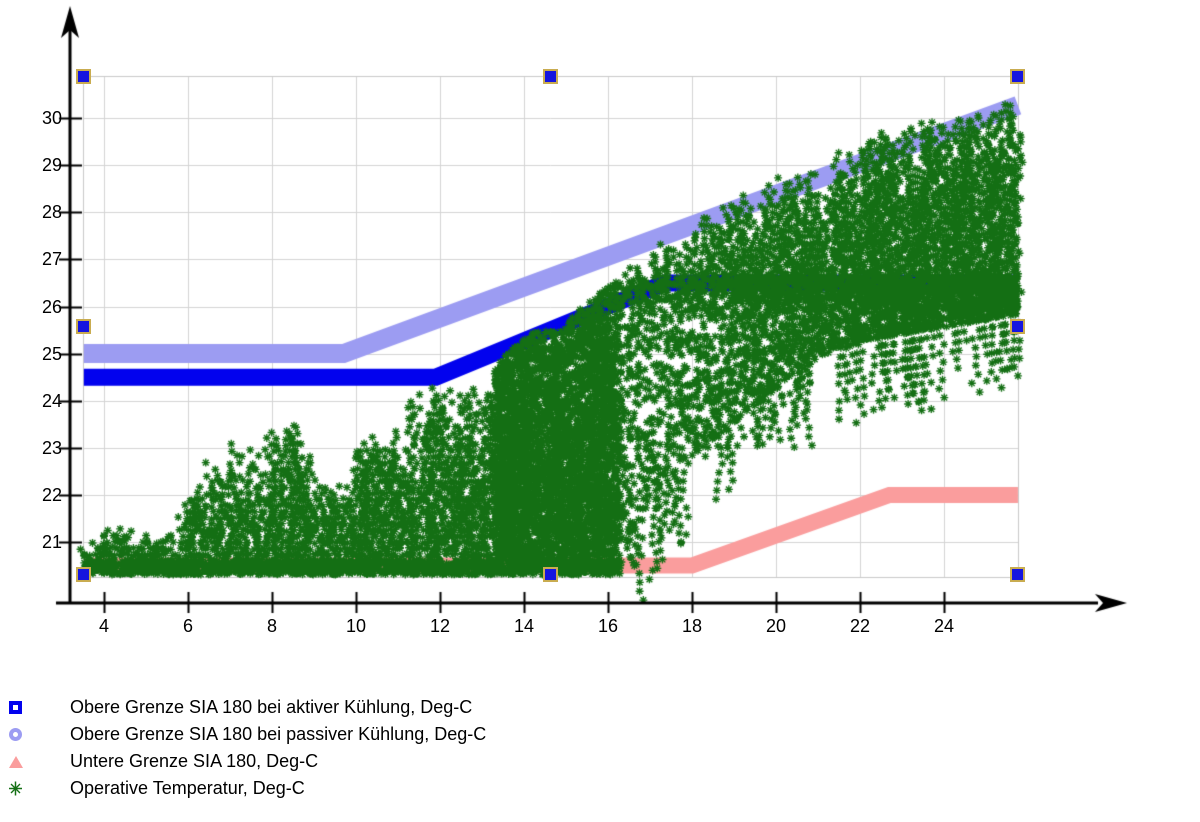 This screenshot has height=822, width=1200. I want to click on x-axis-tick-label: 22, so click(860, 626).